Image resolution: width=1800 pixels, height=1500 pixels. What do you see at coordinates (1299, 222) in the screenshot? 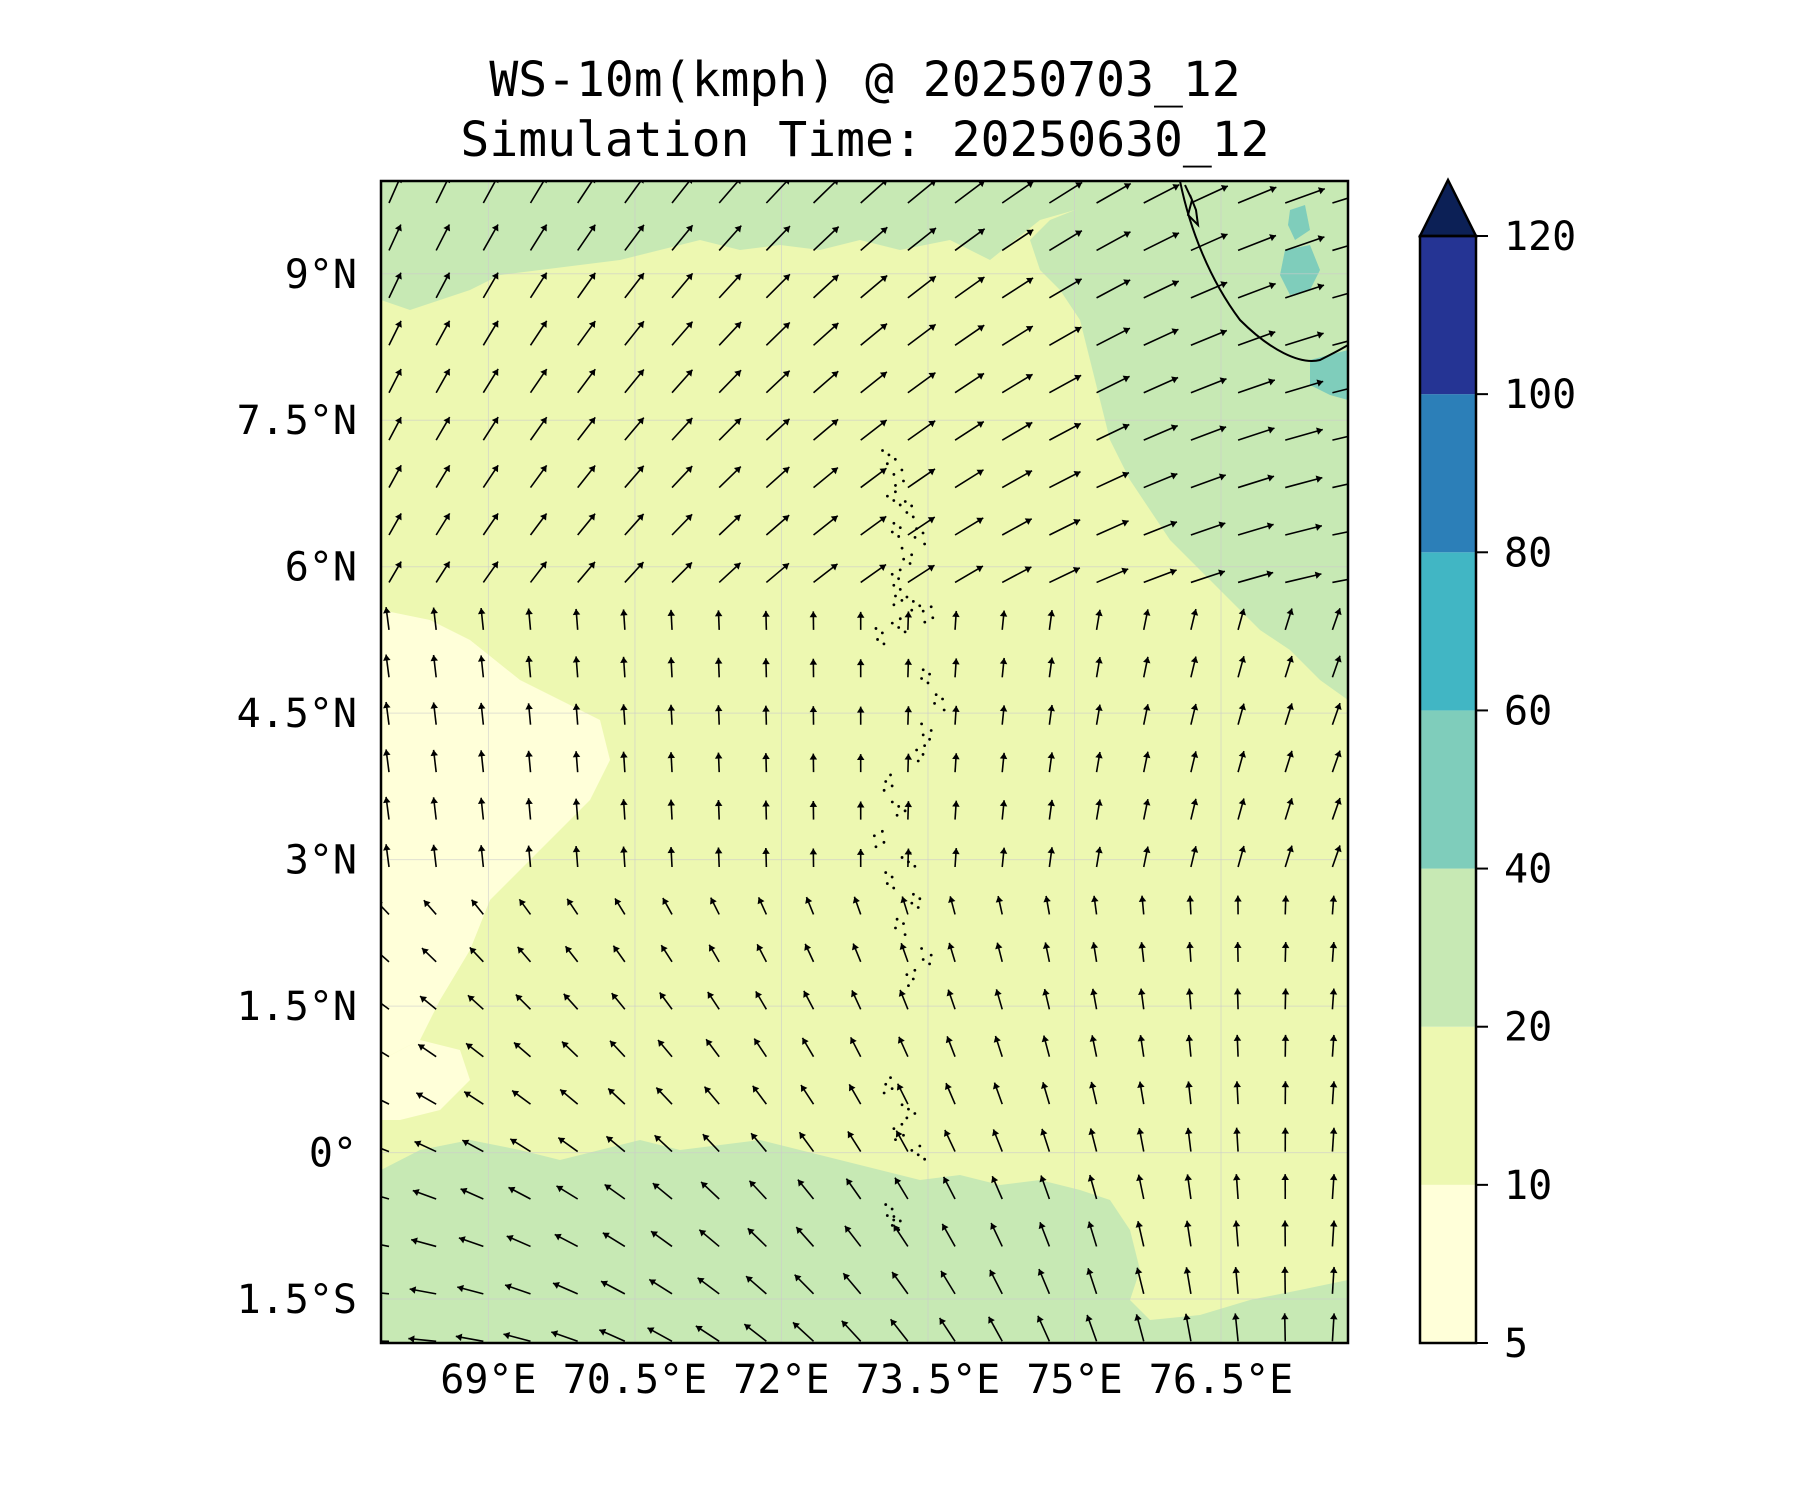
I see `contour-region-40-60-north` at bounding box center [1299, 222].